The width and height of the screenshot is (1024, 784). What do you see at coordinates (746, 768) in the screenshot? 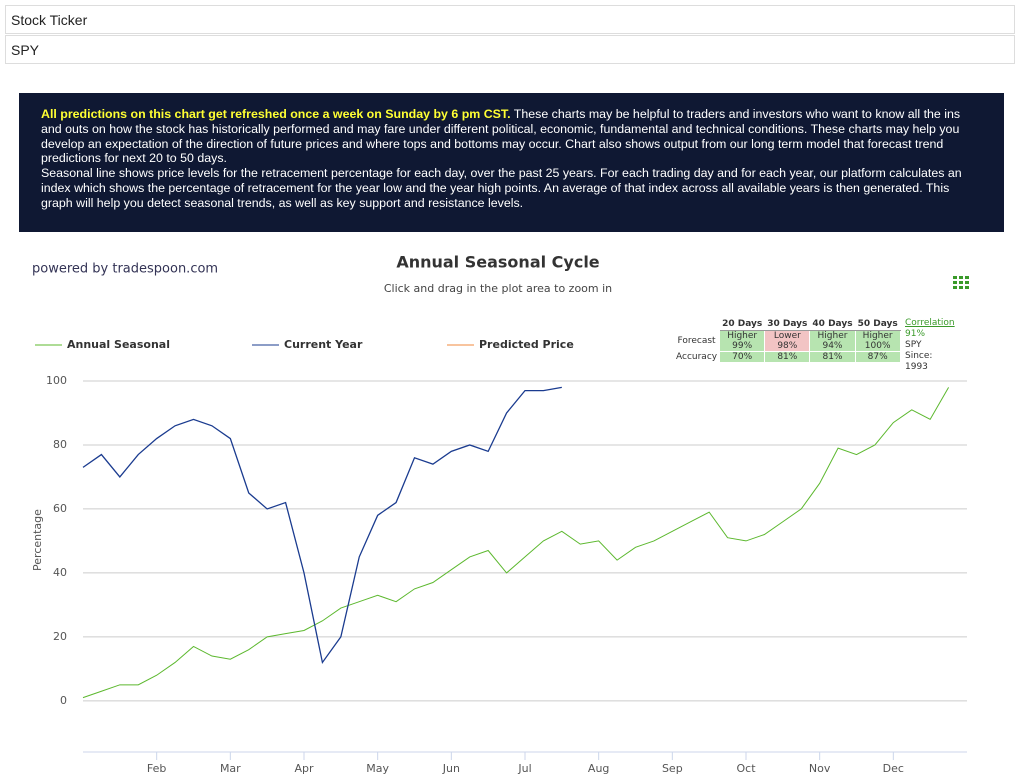
I see `x-tick-label: Oct` at bounding box center [746, 768].